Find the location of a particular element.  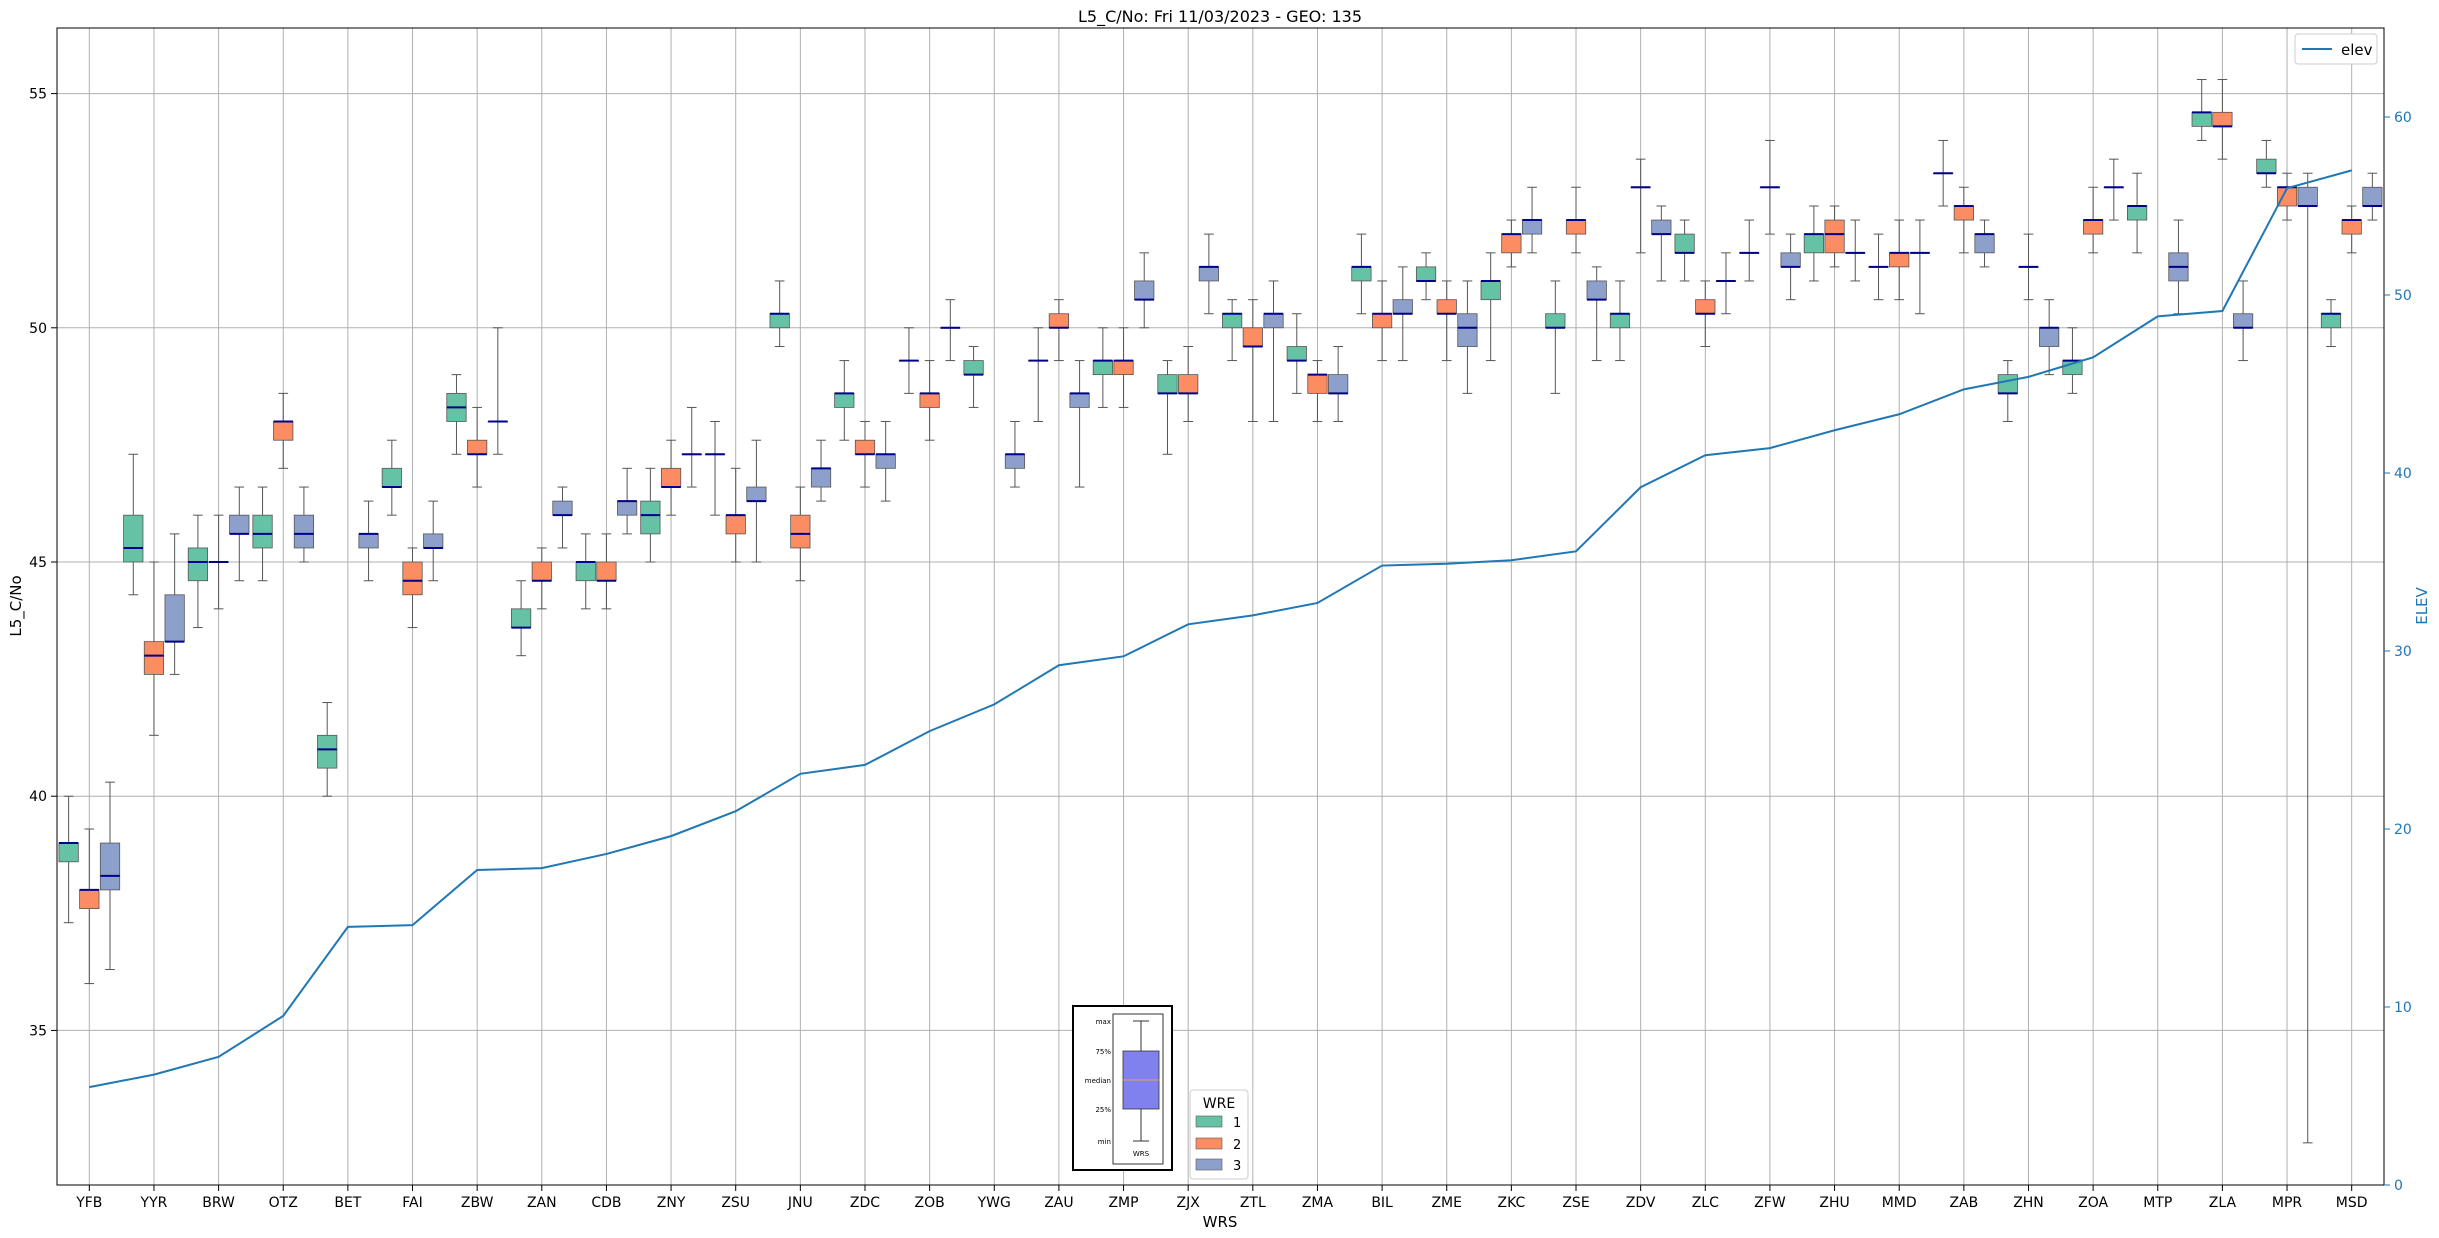

box-msd-wre1 is located at coordinates (2331, 323).